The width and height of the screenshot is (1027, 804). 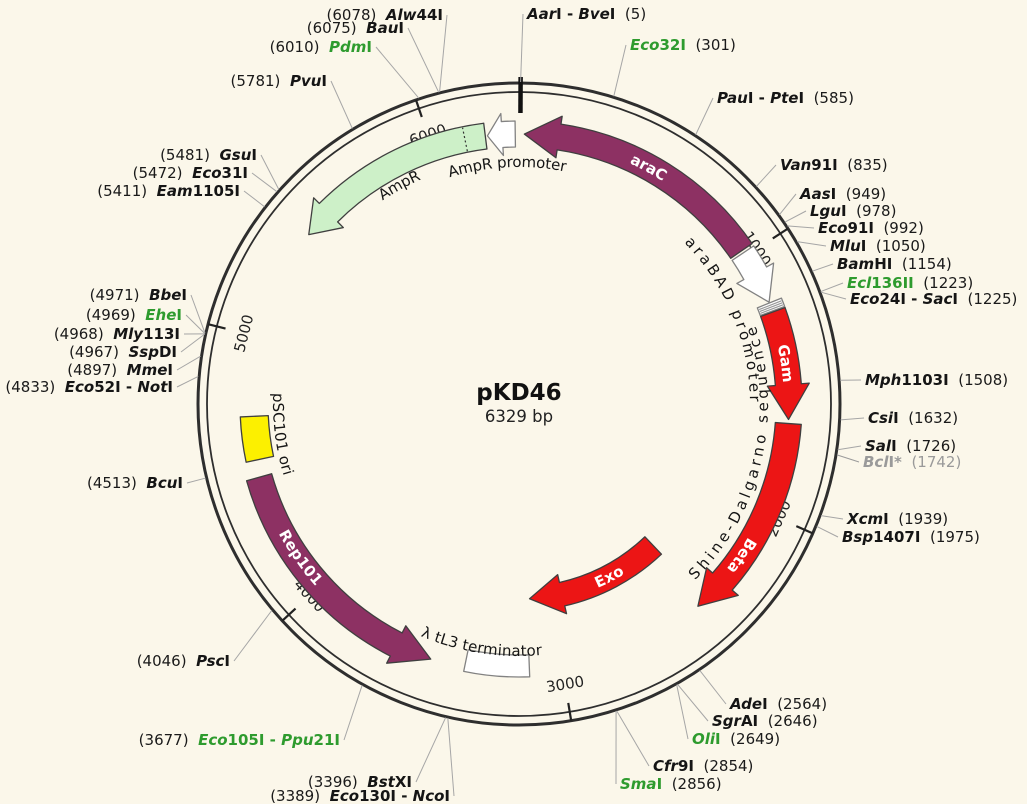 What do you see at coordinates (507, 167) in the screenshot?
I see `feature-label-ampR-promoter: AmpR promoter` at bounding box center [507, 167].